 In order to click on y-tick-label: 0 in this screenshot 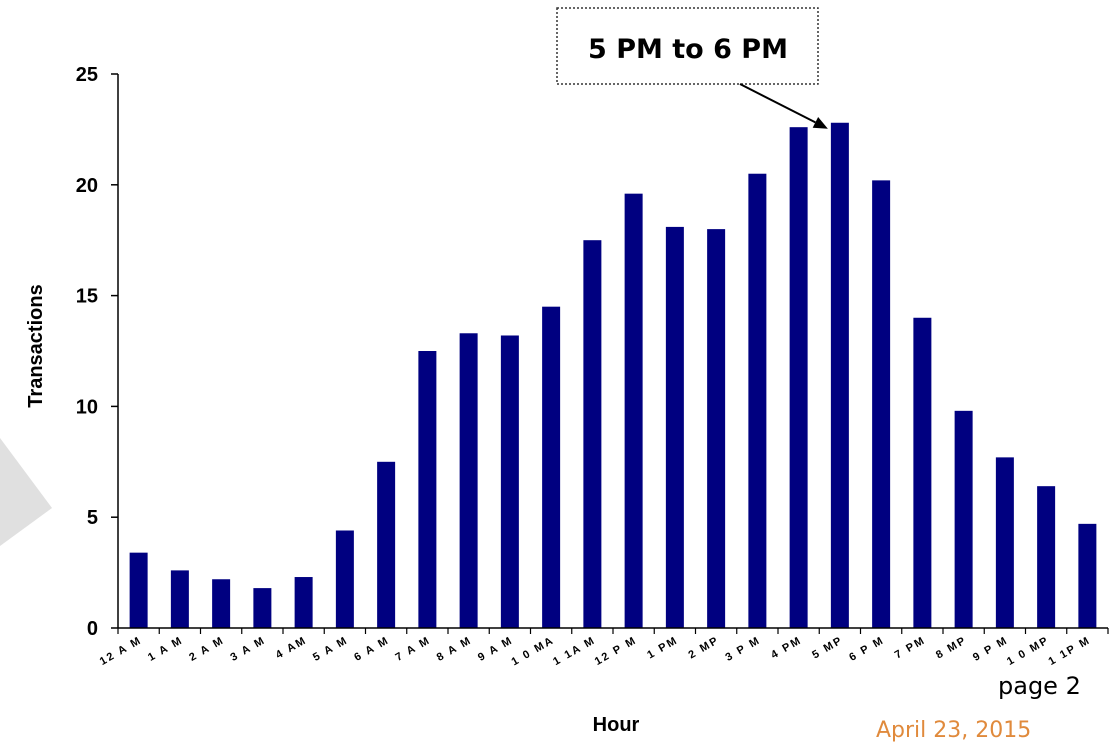, I will do `click(92, 629)`.